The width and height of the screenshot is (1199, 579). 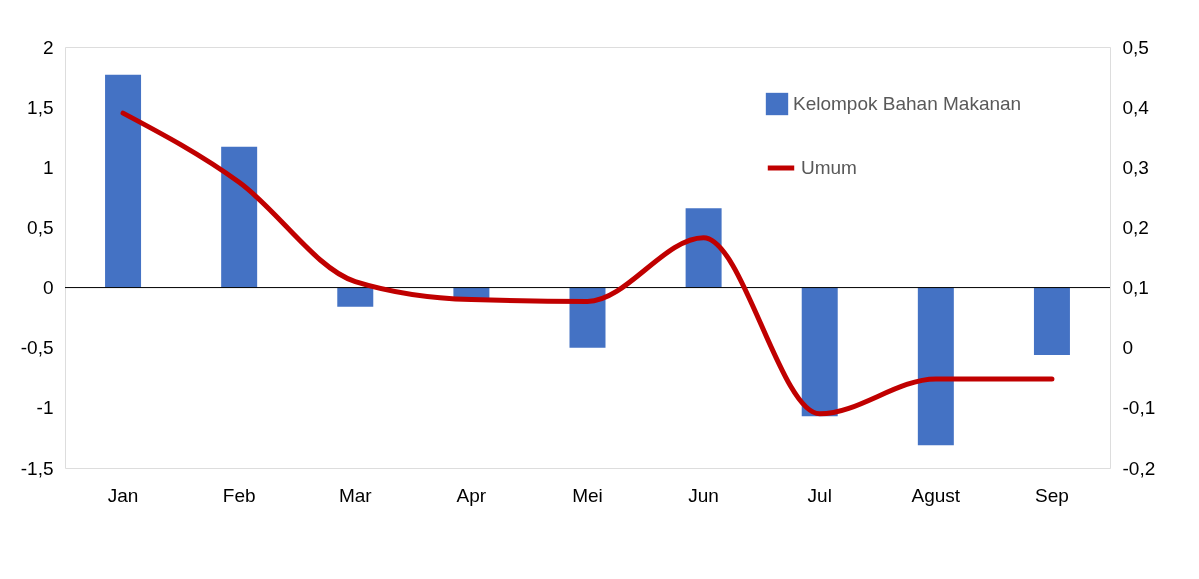 What do you see at coordinates (1136, 107) in the screenshot?
I see `y2-tick-label: 0,4` at bounding box center [1136, 107].